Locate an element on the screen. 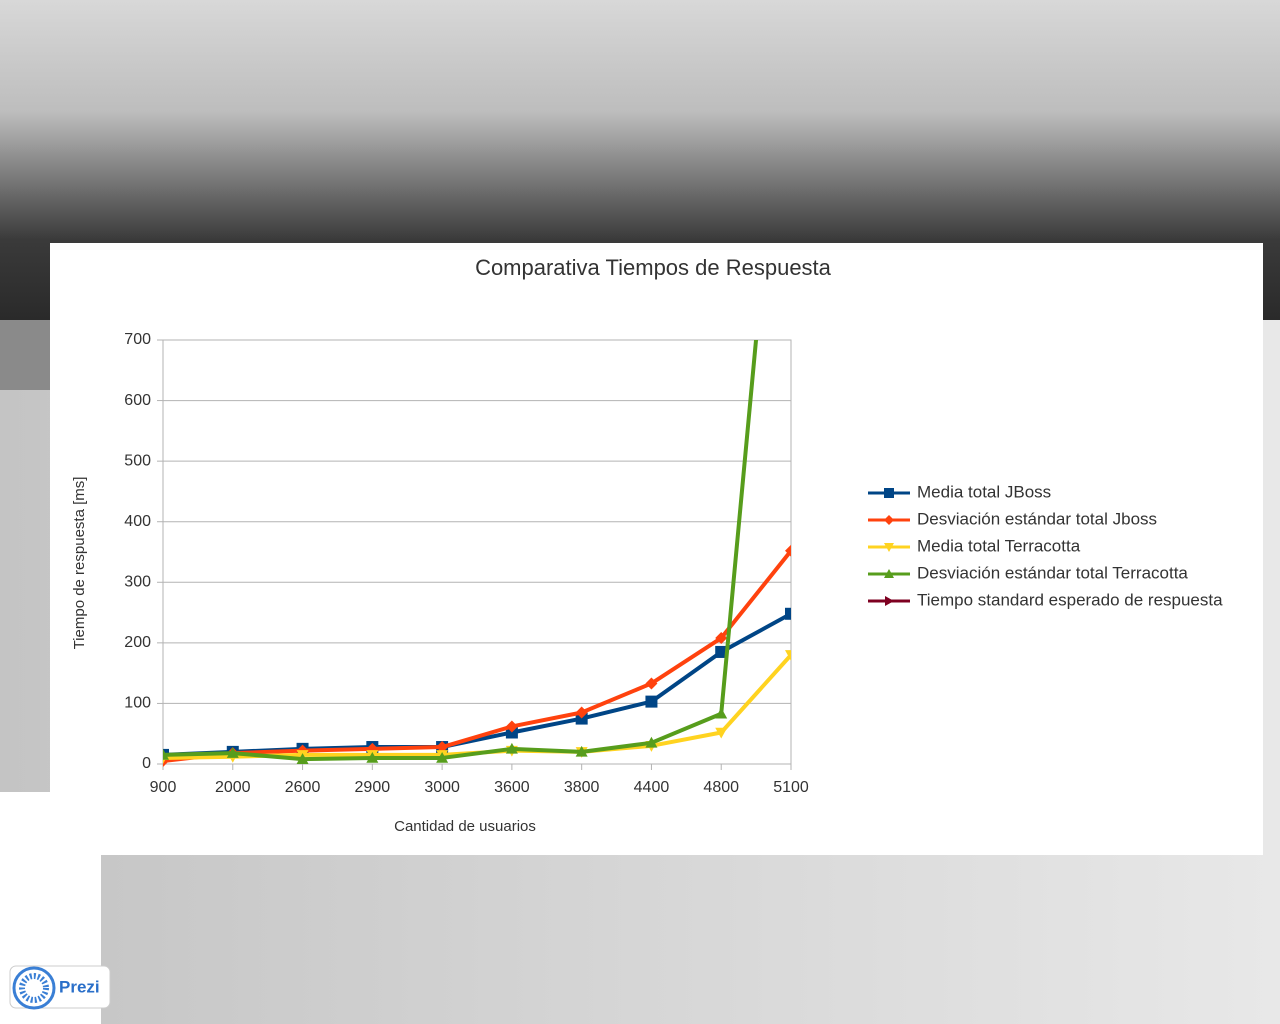 This screenshot has width=1280, height=1024. legend-label: Media total Terracotta is located at coordinates (999, 545).